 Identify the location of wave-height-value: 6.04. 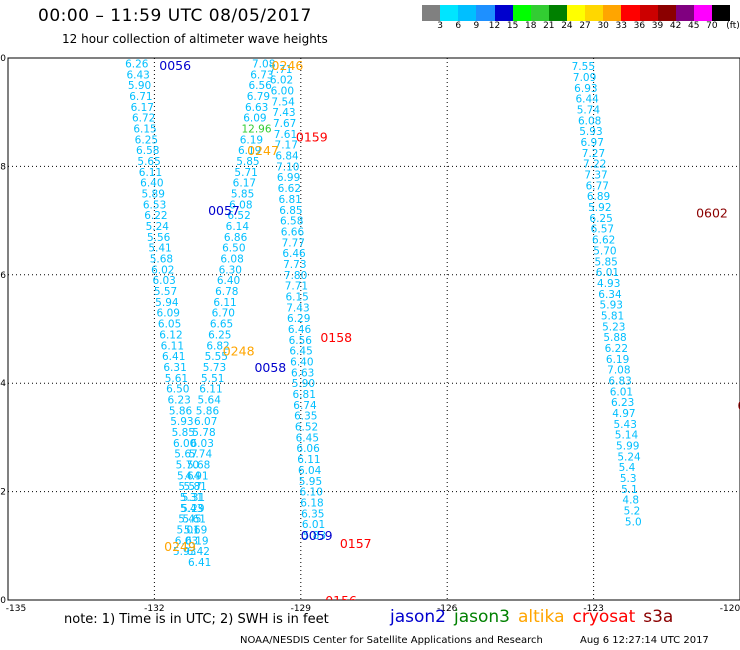
(310, 471).